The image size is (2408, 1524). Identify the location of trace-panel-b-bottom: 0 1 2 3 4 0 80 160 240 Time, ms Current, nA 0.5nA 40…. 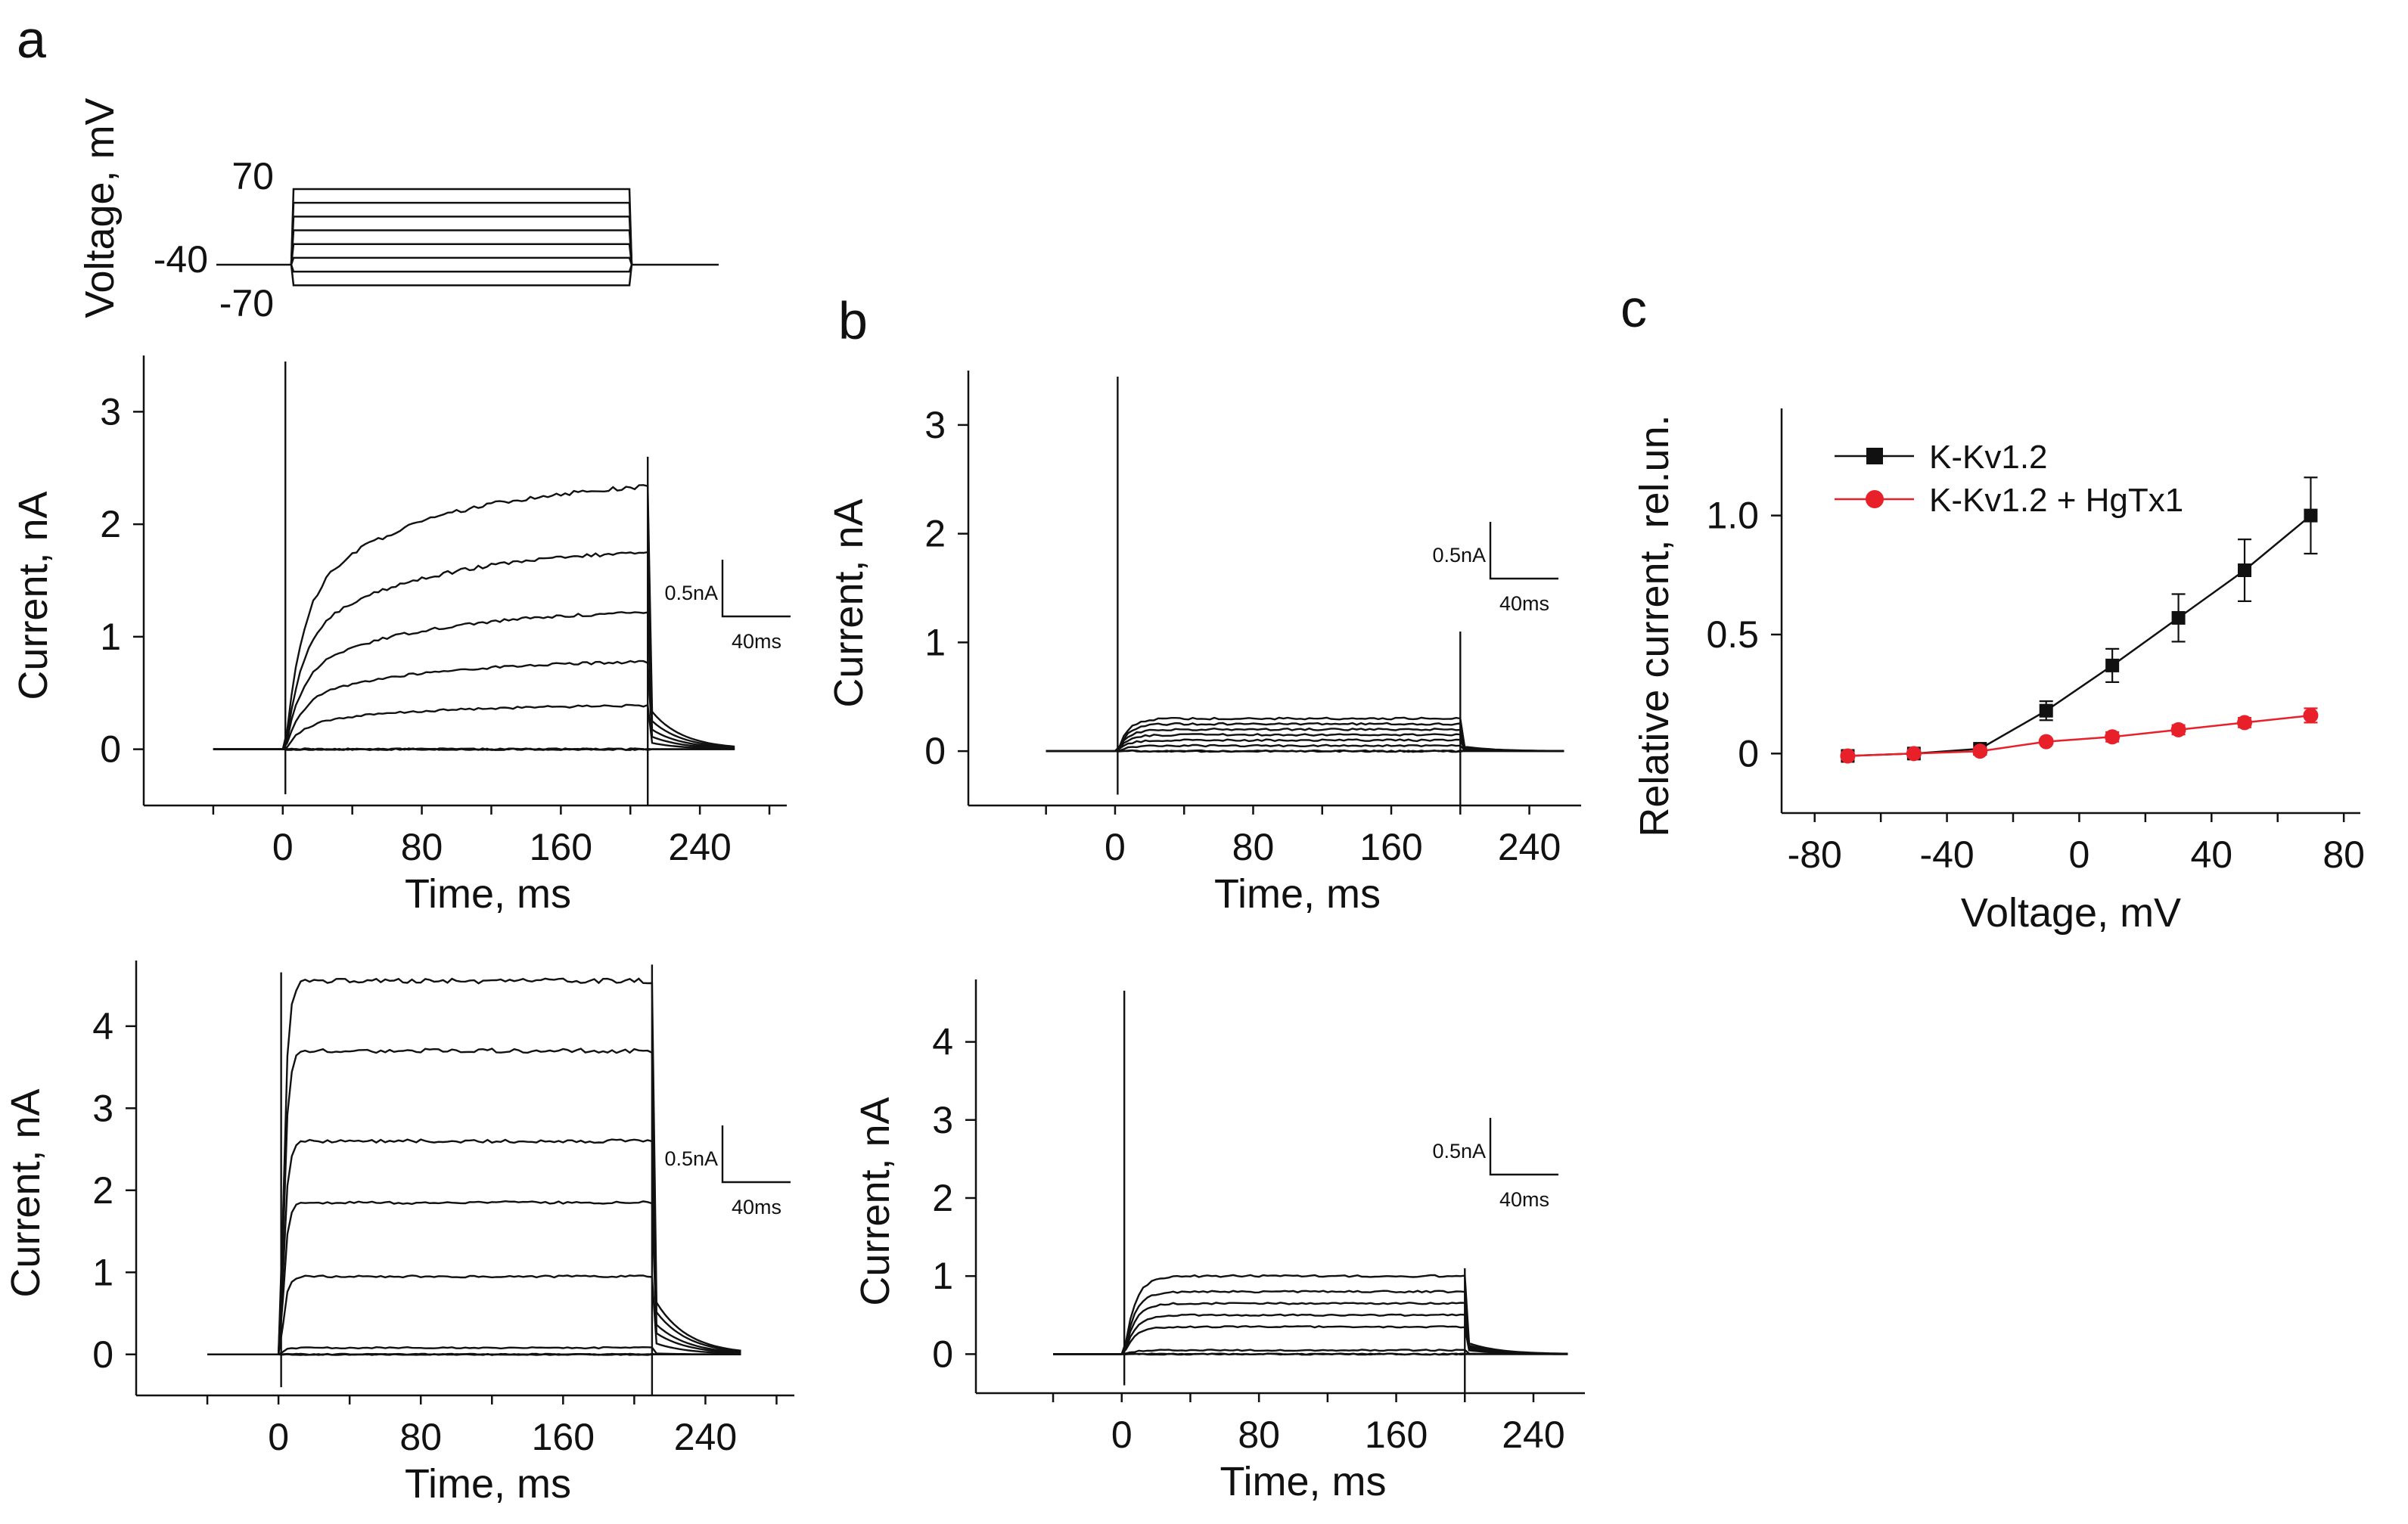
(1219, 1241).